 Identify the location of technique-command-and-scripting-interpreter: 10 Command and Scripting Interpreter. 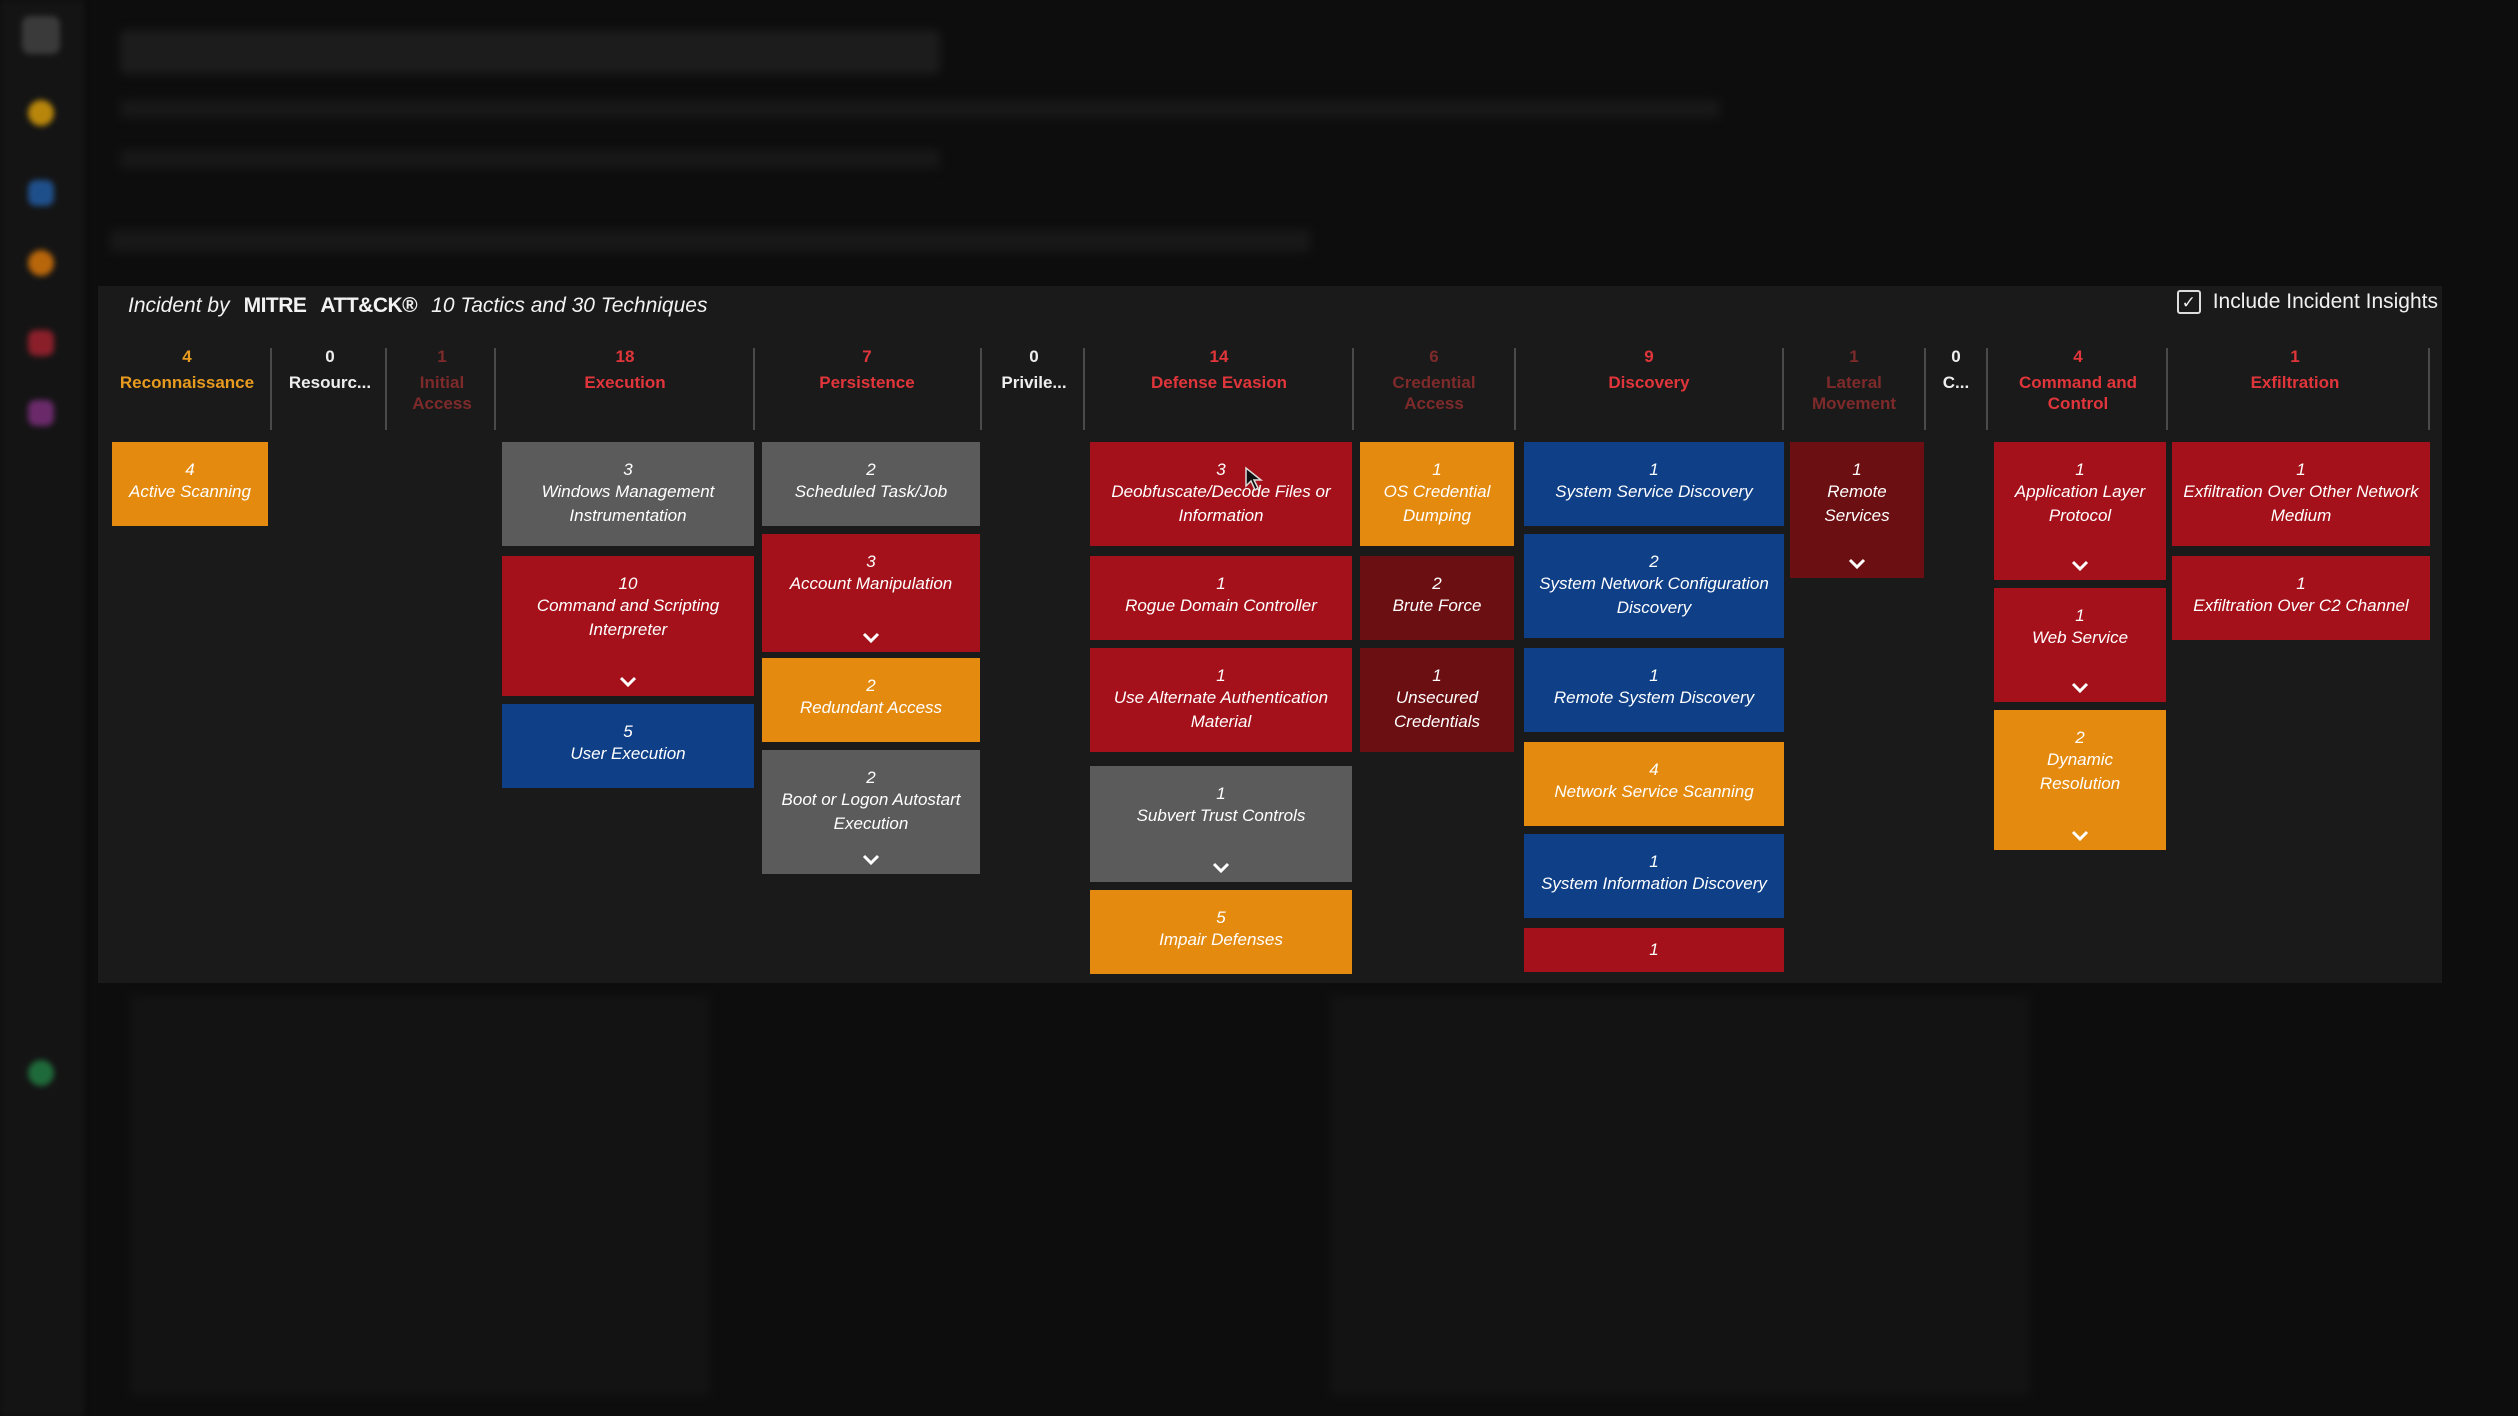
(628, 626).